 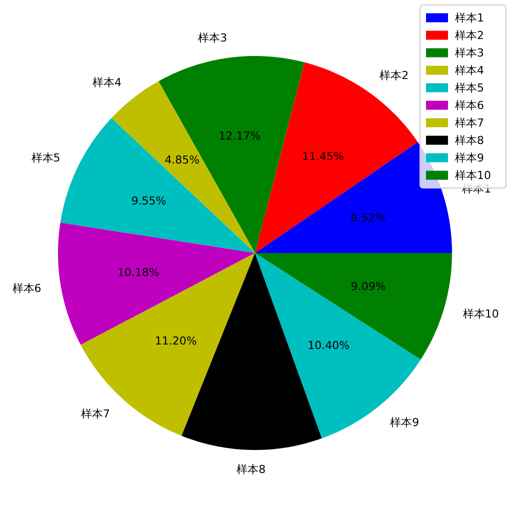 What do you see at coordinates (251, 469) in the screenshot?
I see `slice-label: 样本8` at bounding box center [251, 469].